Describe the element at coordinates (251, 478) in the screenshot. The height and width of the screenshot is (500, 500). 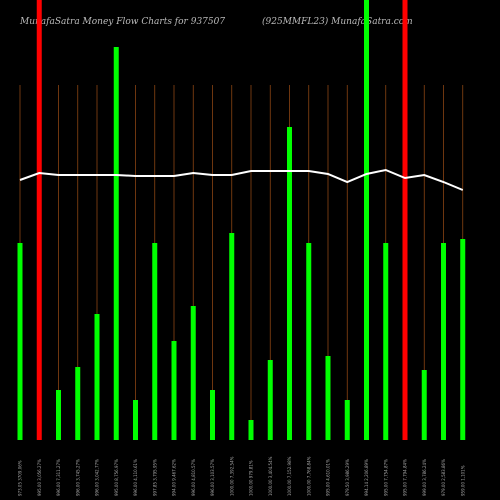
I see `x-tick-label: 1000.00 979.81%` at that location.